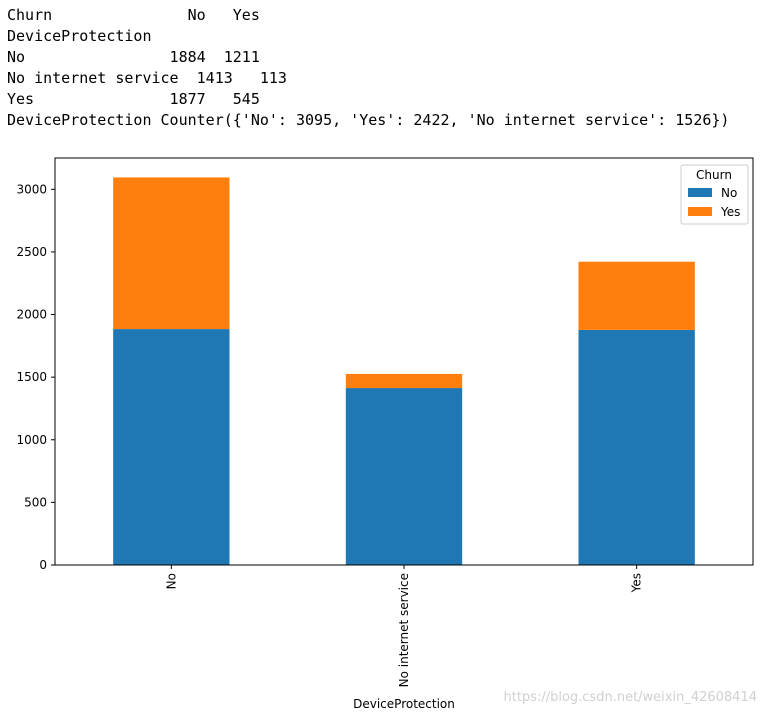 This screenshot has height=719, width=766. I want to click on bar-no-churn-yes, so click(171, 253).